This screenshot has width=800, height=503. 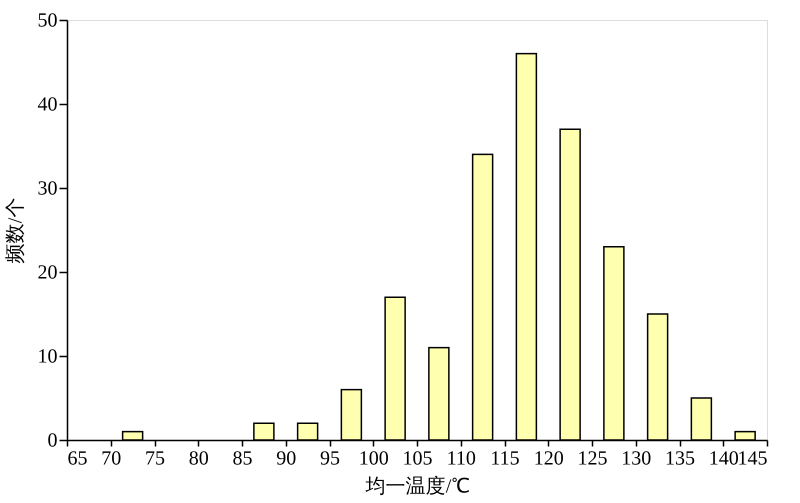 I want to click on x-tick-label: 115, so click(x=505, y=459).